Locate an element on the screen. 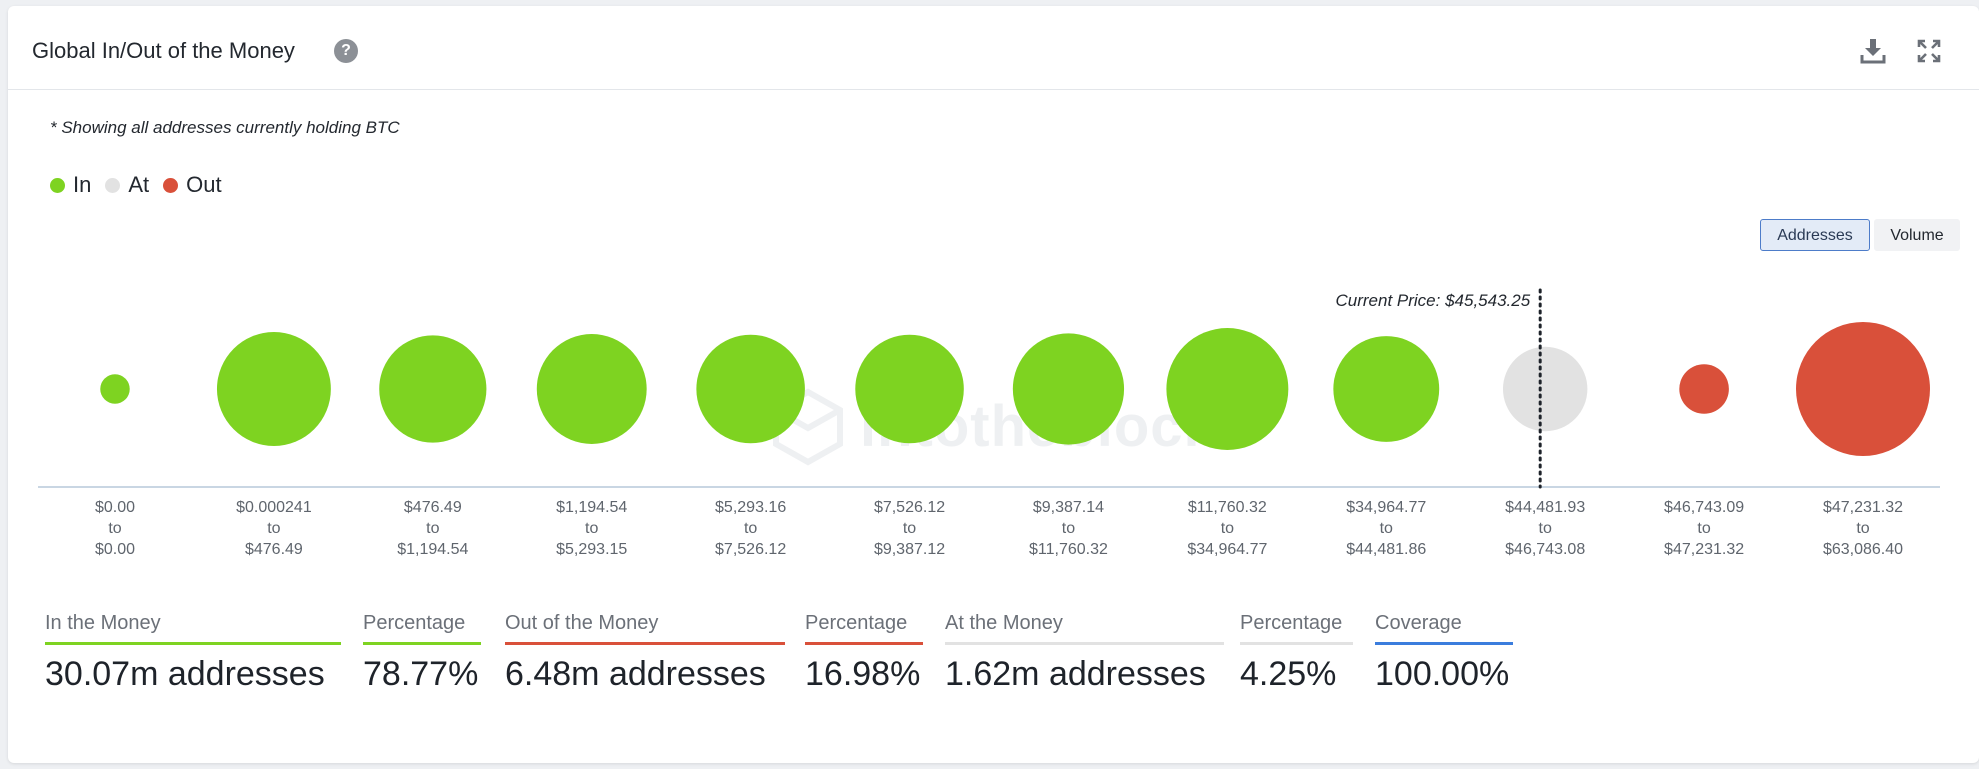  legend-dot-in is located at coordinates (57, 185).